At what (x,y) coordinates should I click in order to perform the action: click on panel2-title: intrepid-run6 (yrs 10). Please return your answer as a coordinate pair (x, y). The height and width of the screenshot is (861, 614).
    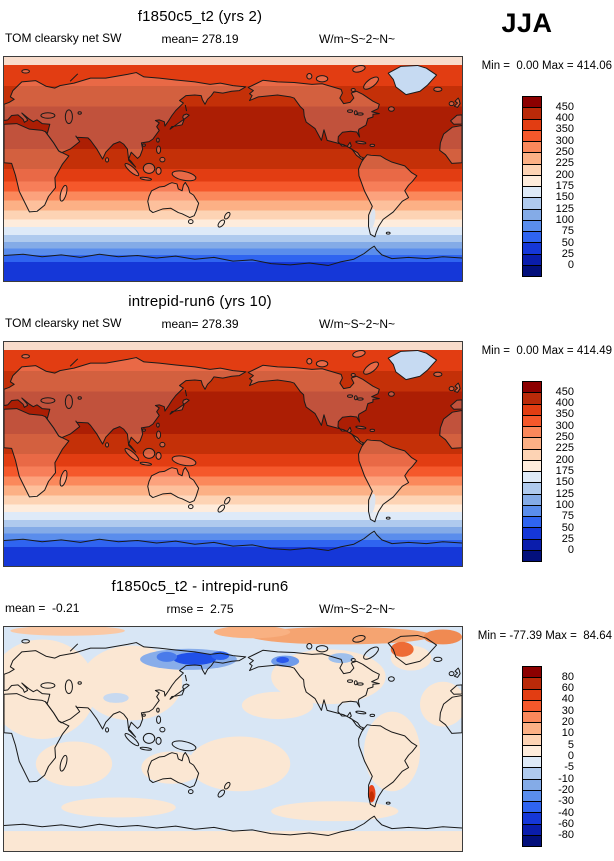
    Looking at the image, I should click on (200, 301).